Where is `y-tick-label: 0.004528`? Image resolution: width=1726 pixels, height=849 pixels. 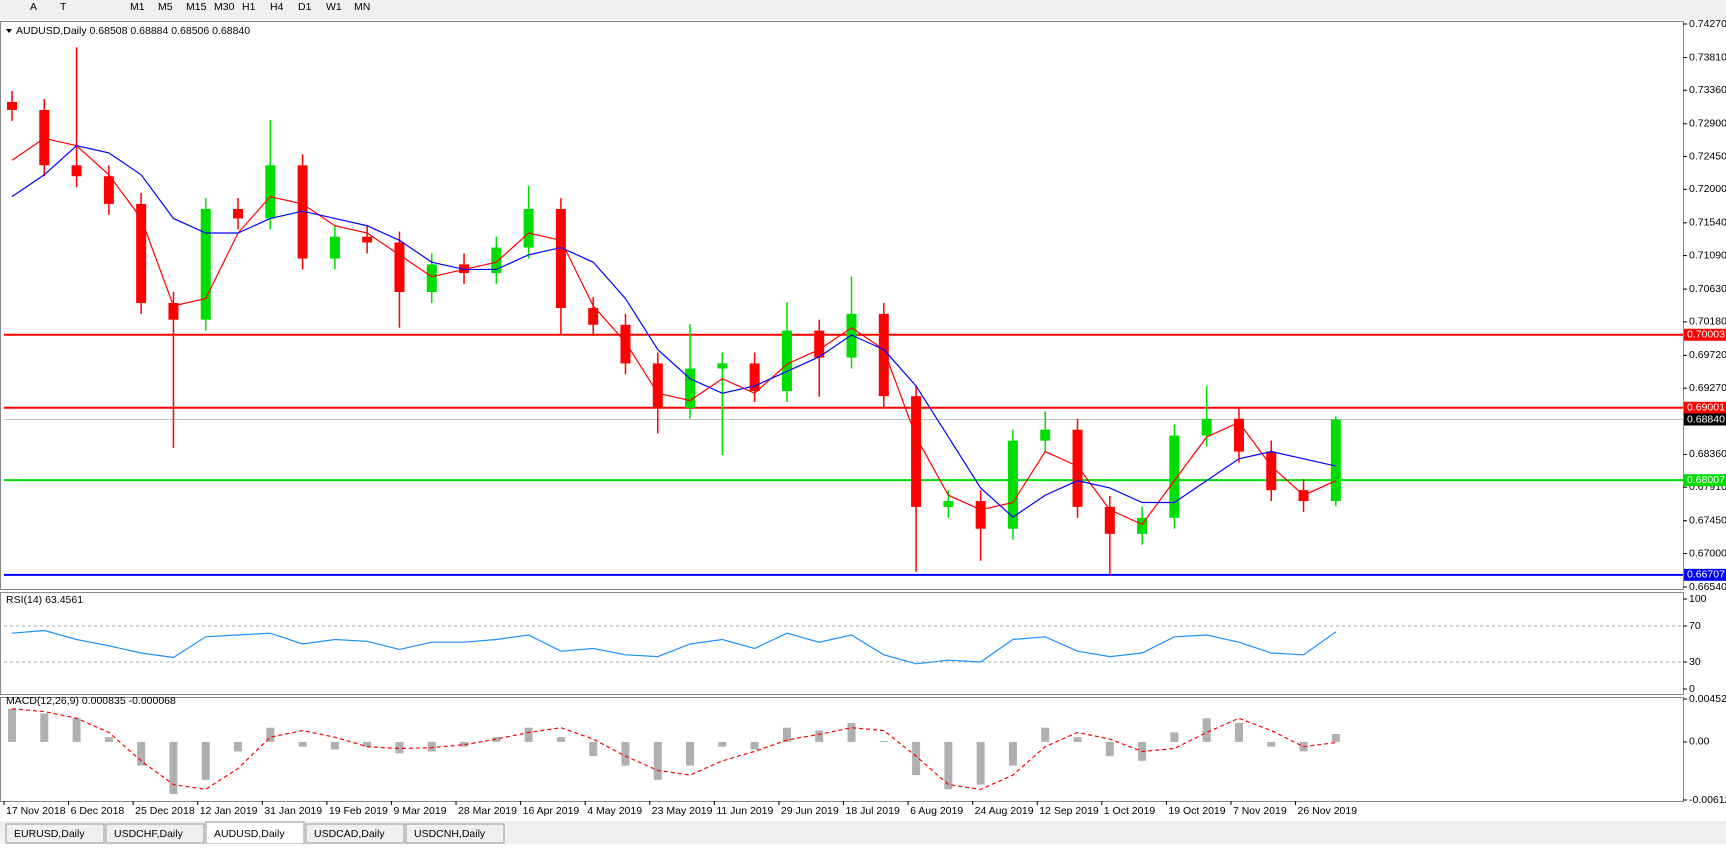
y-tick-label: 0.004528 is located at coordinates (1707, 699).